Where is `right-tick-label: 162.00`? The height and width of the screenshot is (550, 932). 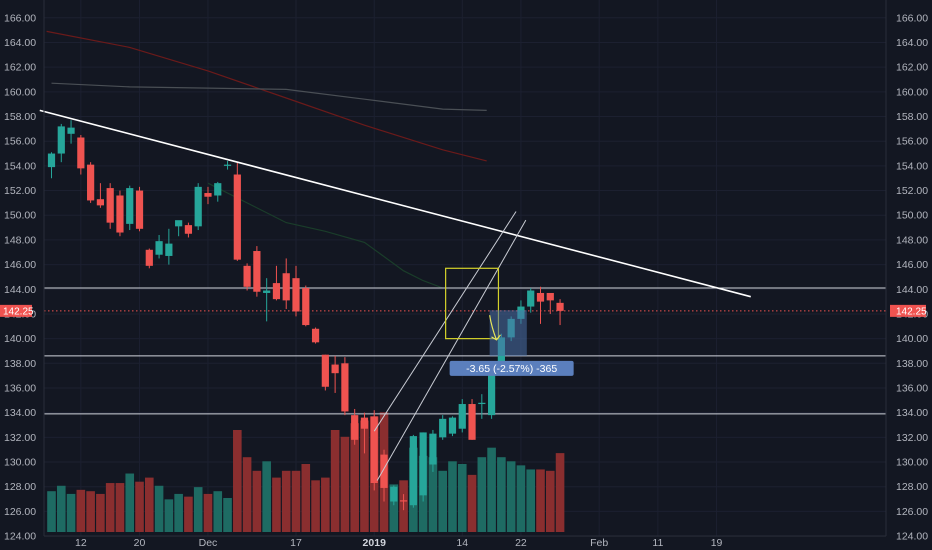
right-tick-label: 162.00 is located at coordinates (912, 68).